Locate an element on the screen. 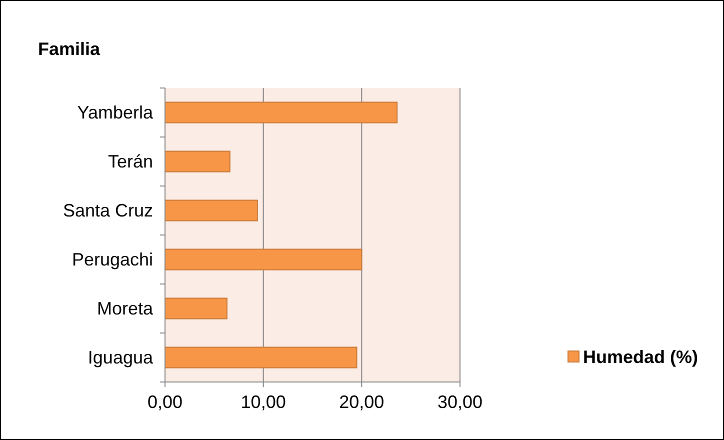 This screenshot has width=724, height=440. y-tick-label: Moreta is located at coordinates (125, 308).